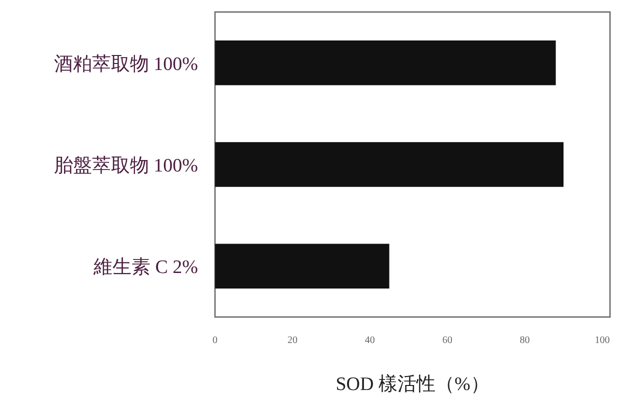 This screenshot has height=401, width=623. I want to click on x-tick-label: 20, so click(292, 340).